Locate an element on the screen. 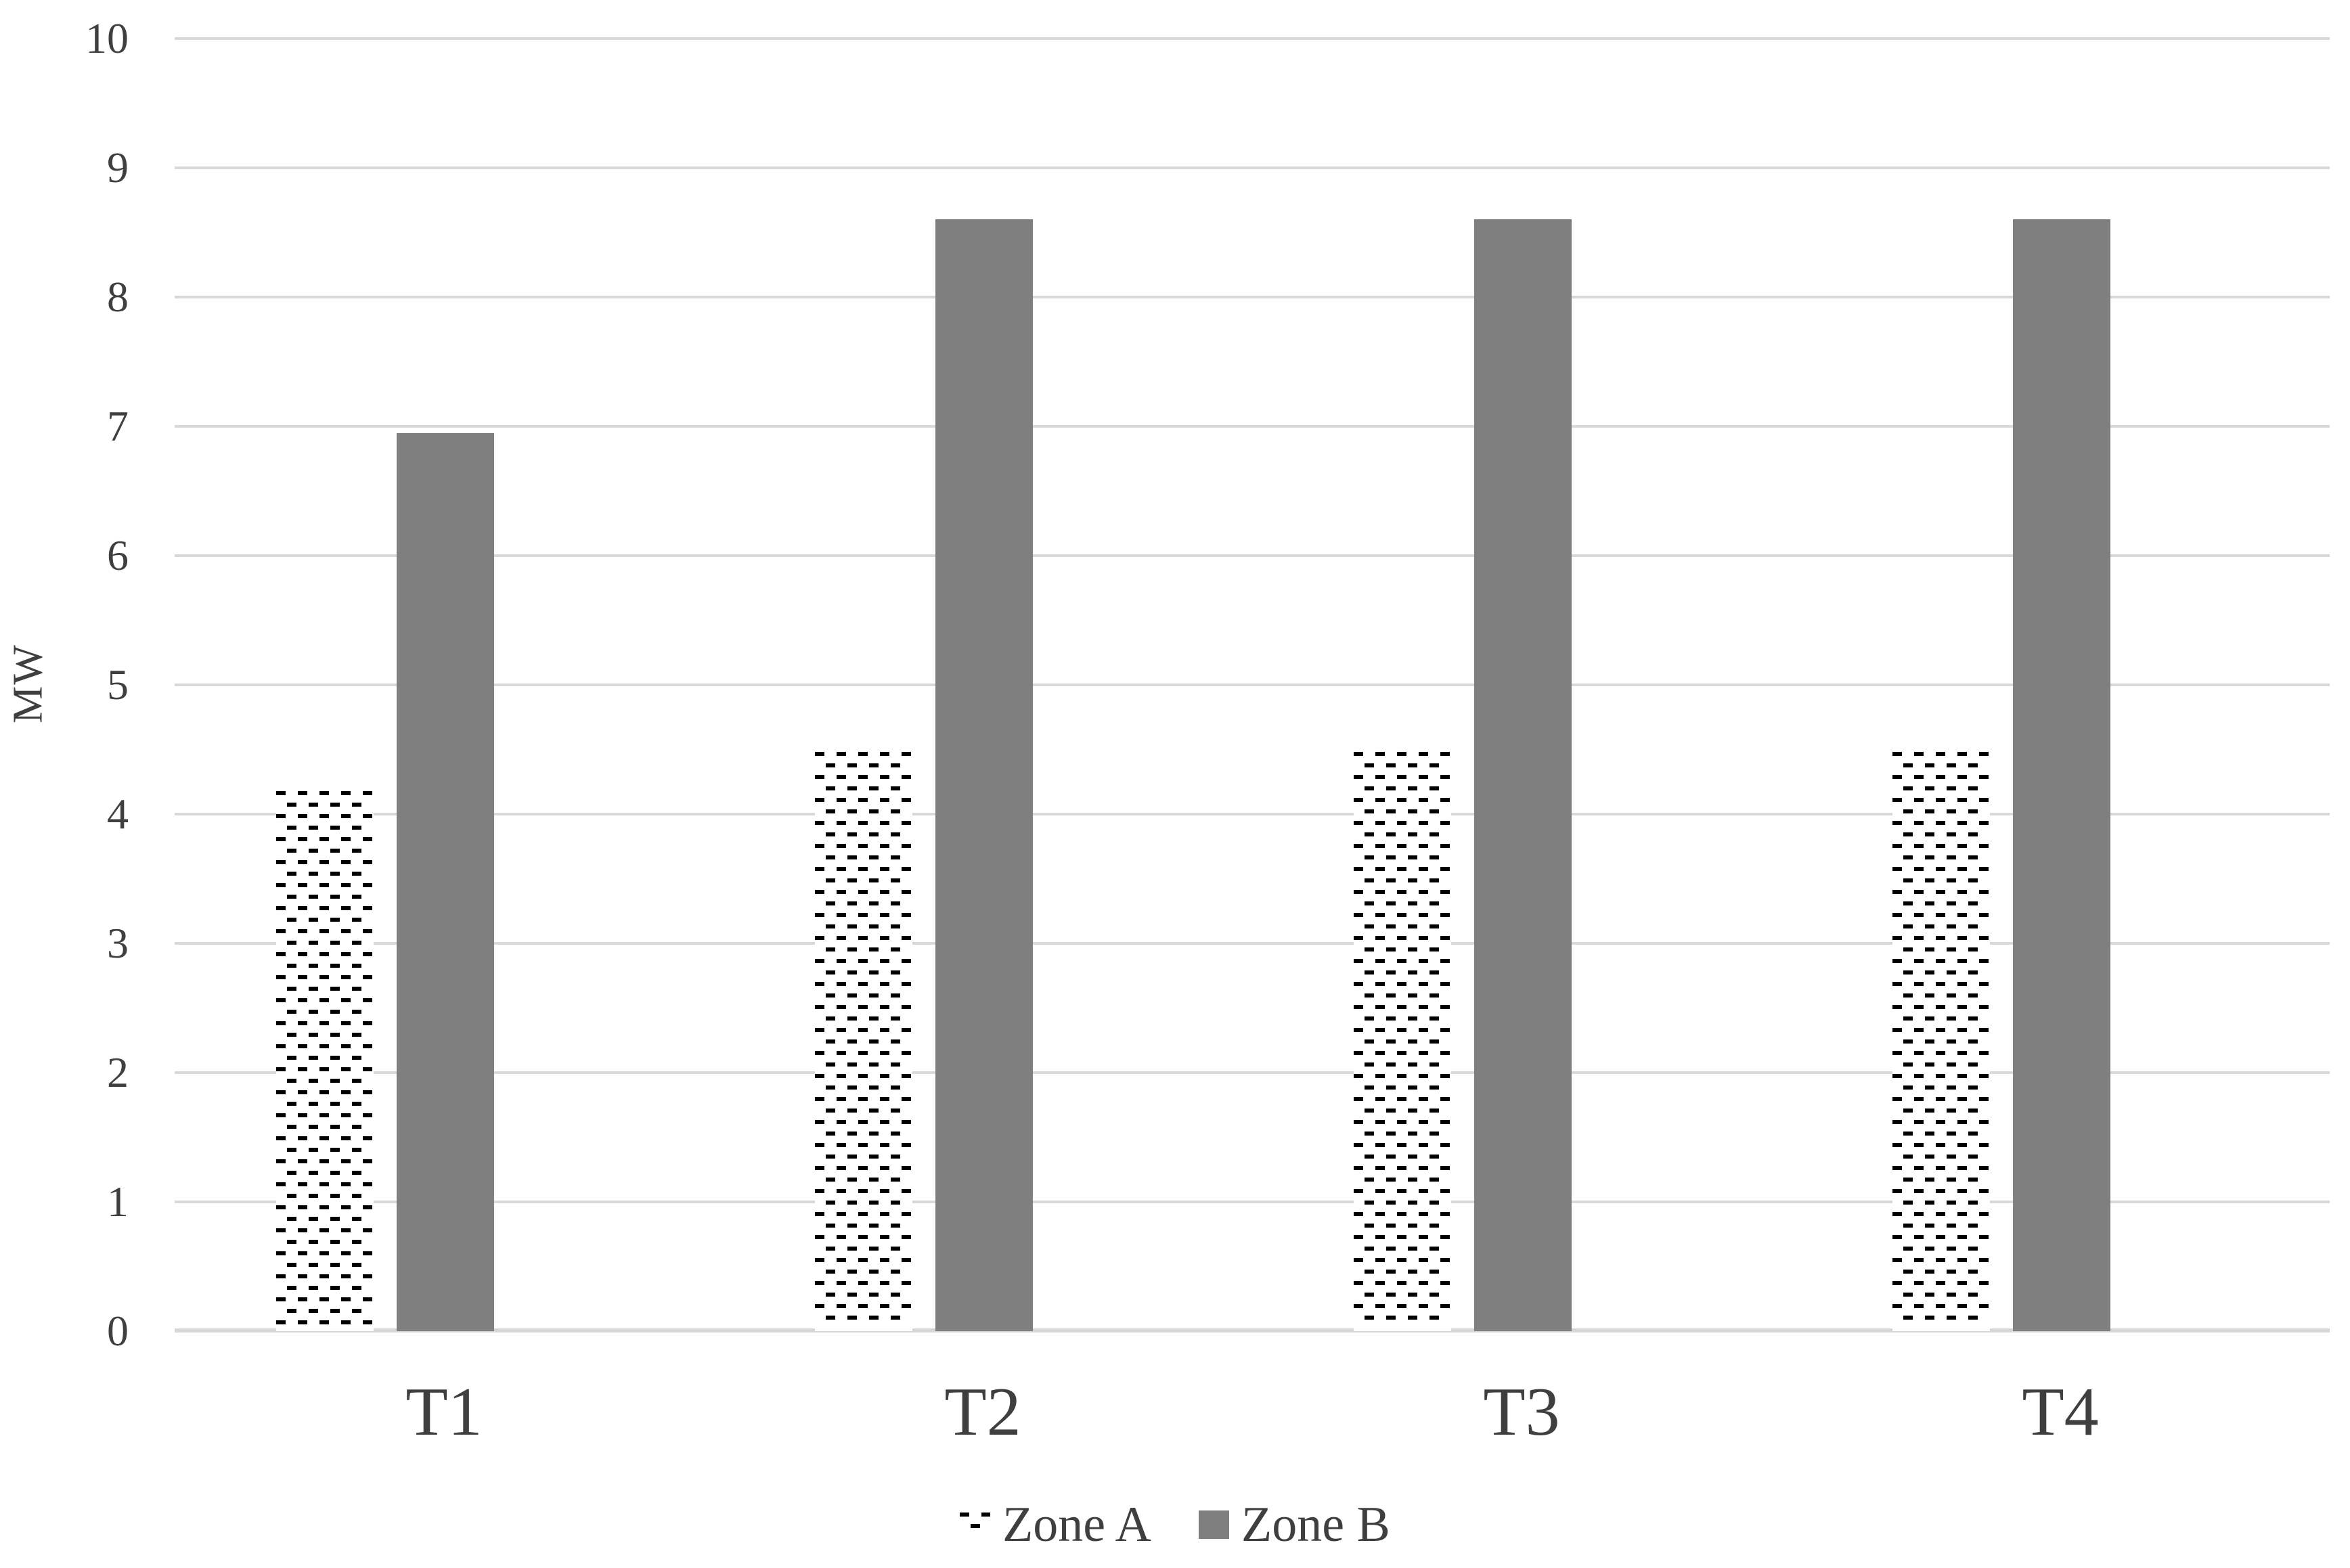  y-tick-label: 7 is located at coordinates (118, 426).